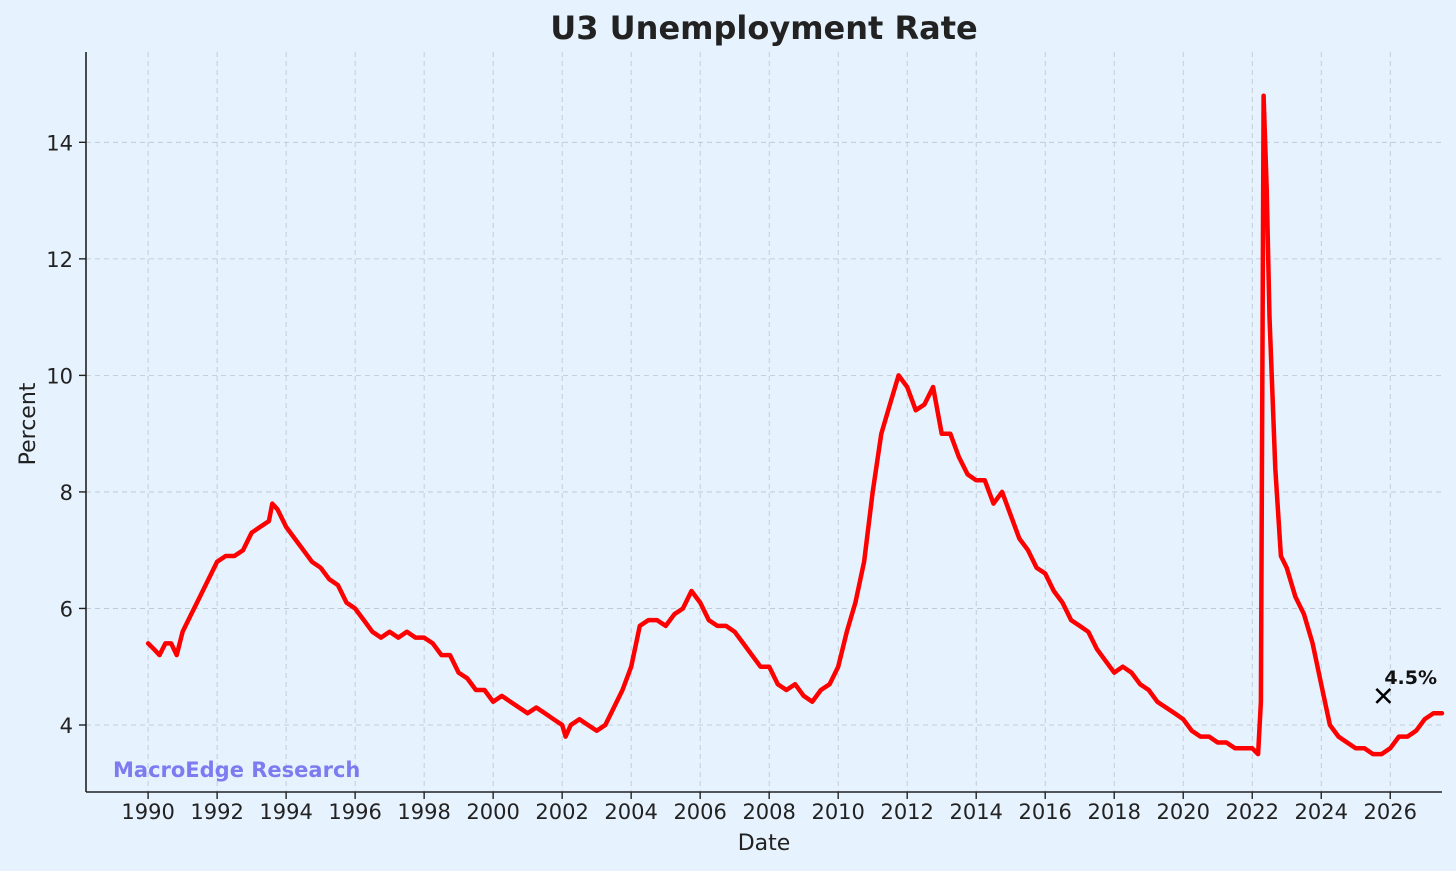  What do you see at coordinates (837, 812) in the screenshot?
I see `x-tick-label: 2010` at bounding box center [837, 812].